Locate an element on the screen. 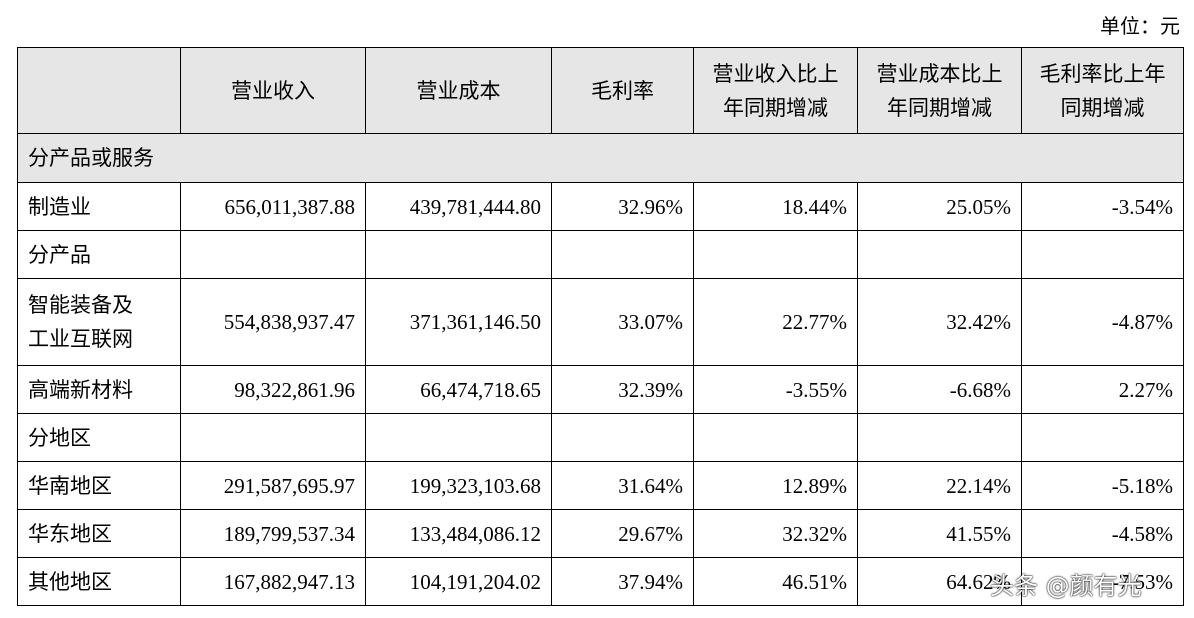 Image resolution: width=1194 pixels, height=618 pixels. cell: 371,361,146.50 is located at coordinates (458, 322).